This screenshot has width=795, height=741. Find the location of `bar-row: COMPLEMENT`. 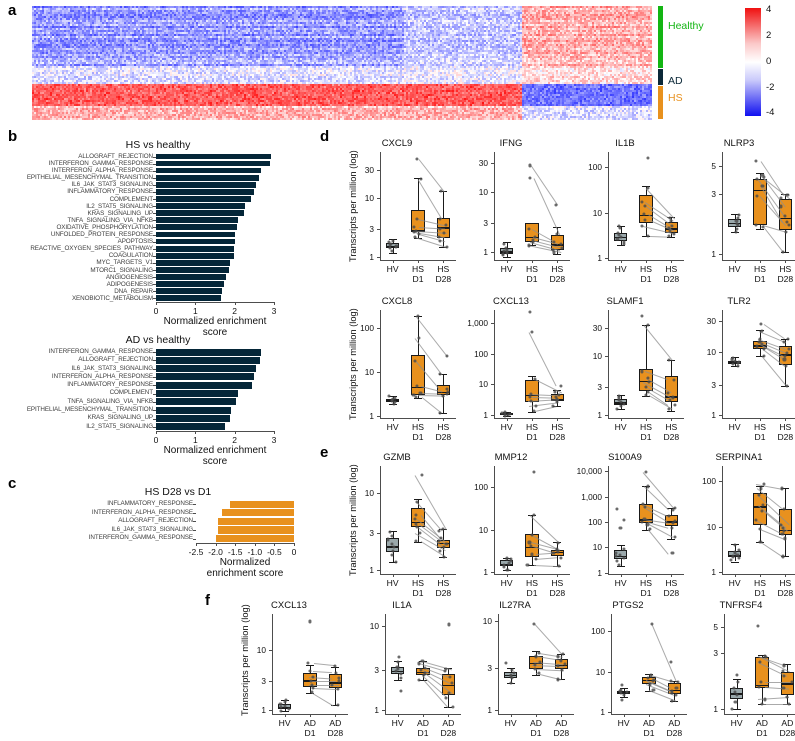

bar-row: COMPLEMENT is located at coordinates (158, 393).